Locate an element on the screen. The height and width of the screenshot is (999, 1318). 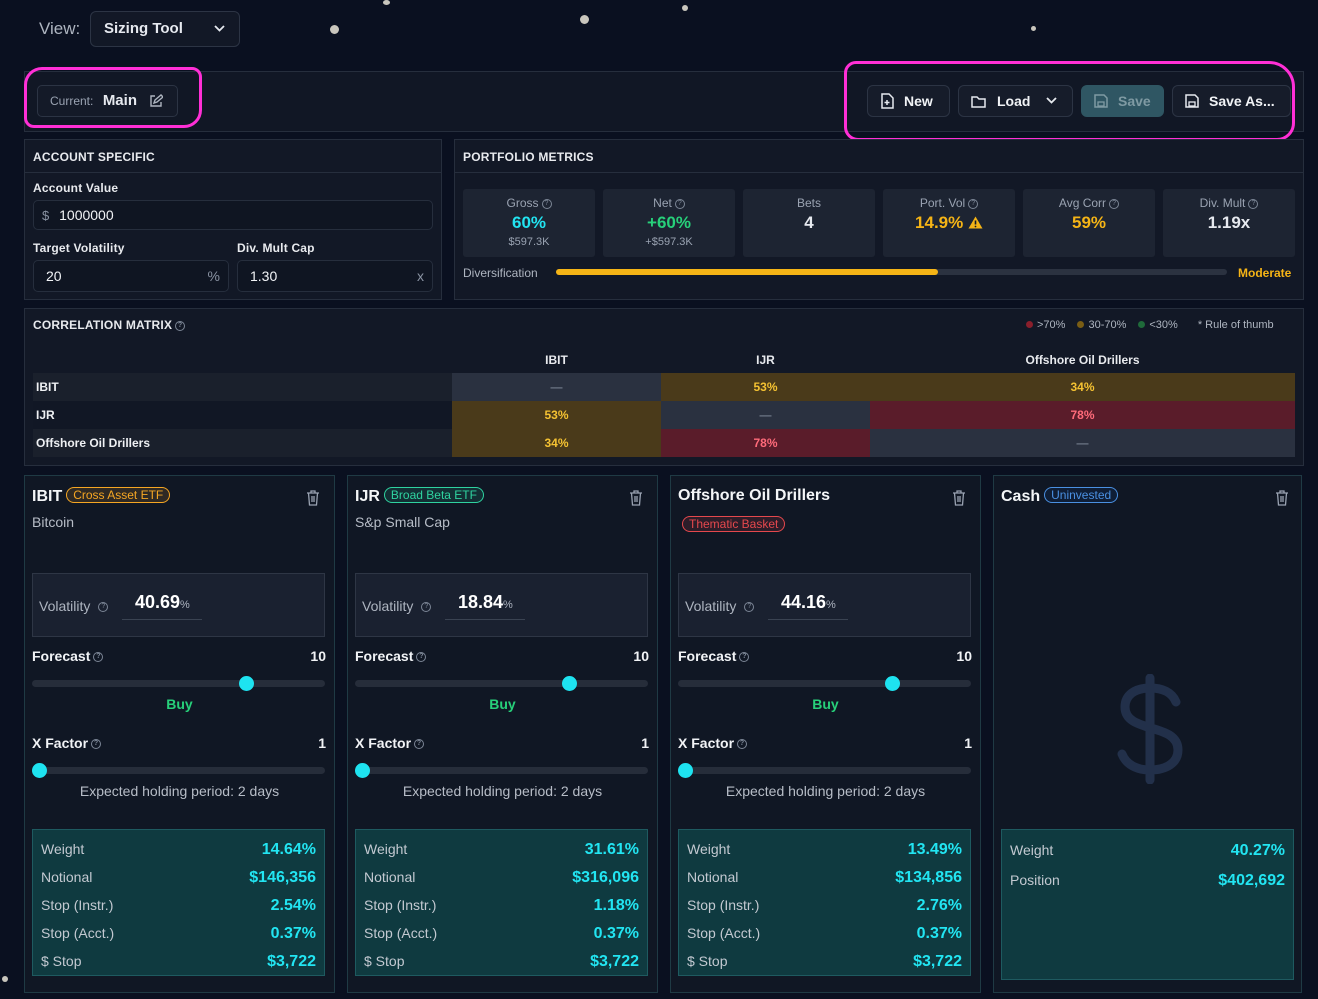
view-select-value: Sizing Tool is located at coordinates (143, 28).